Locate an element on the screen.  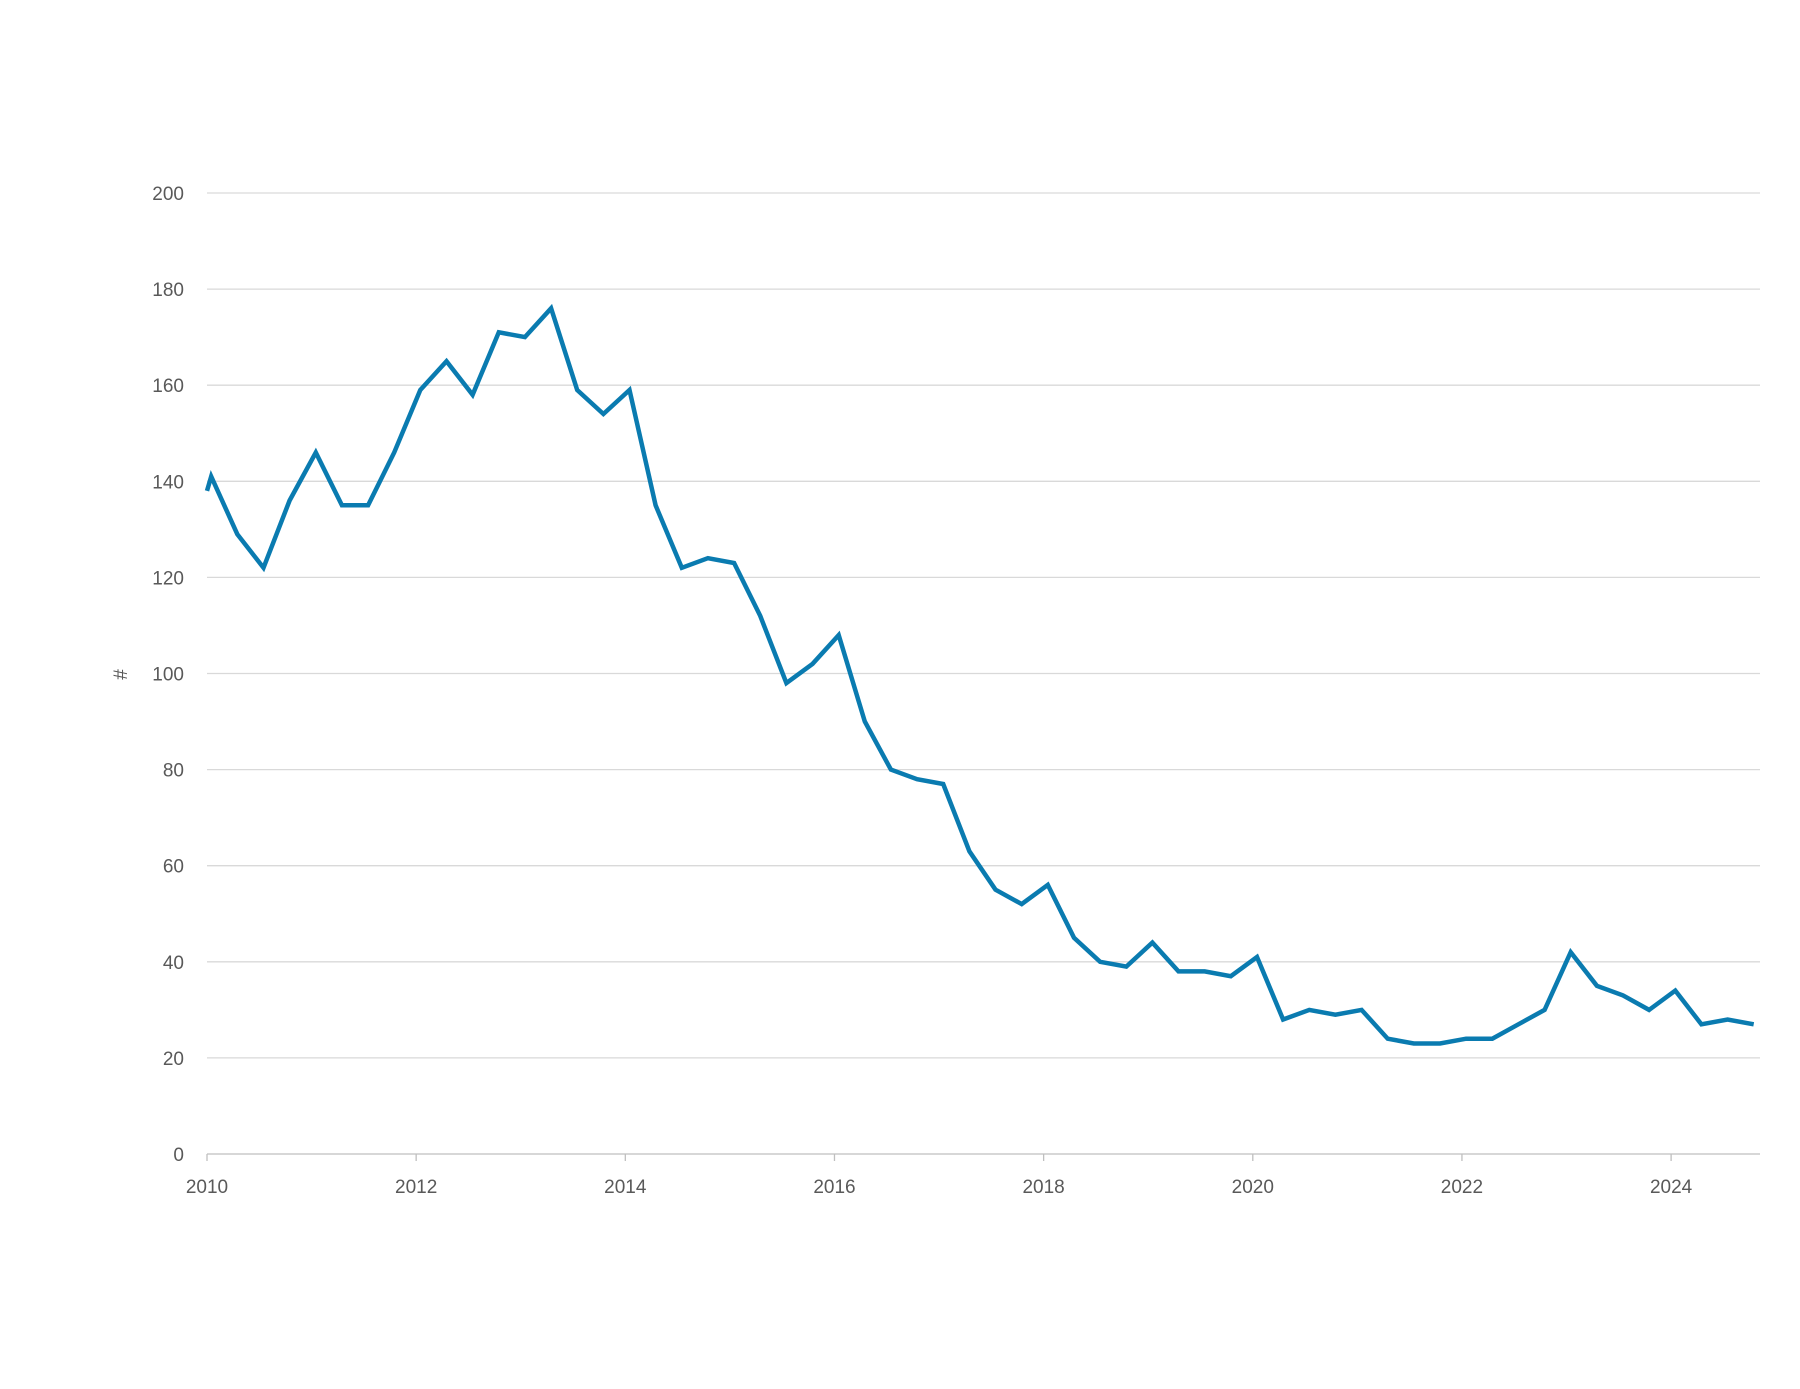
x-tick-label: 2010 is located at coordinates (207, 1187).